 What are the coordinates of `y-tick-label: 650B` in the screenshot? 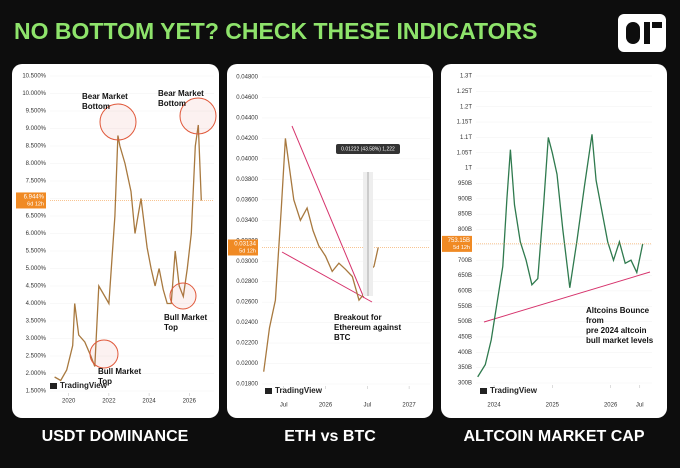 It's located at (465, 276).